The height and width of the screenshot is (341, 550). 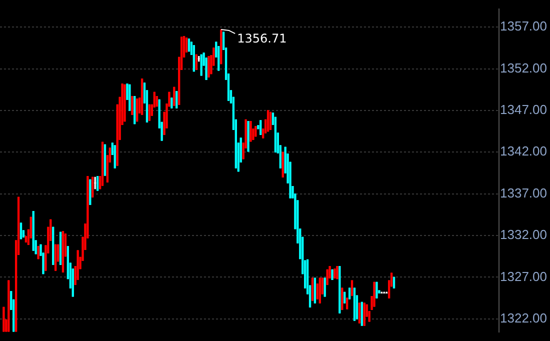 What do you see at coordinates (523, 234) in the screenshot?
I see `y-tick-label: 1332.00` at bounding box center [523, 234].